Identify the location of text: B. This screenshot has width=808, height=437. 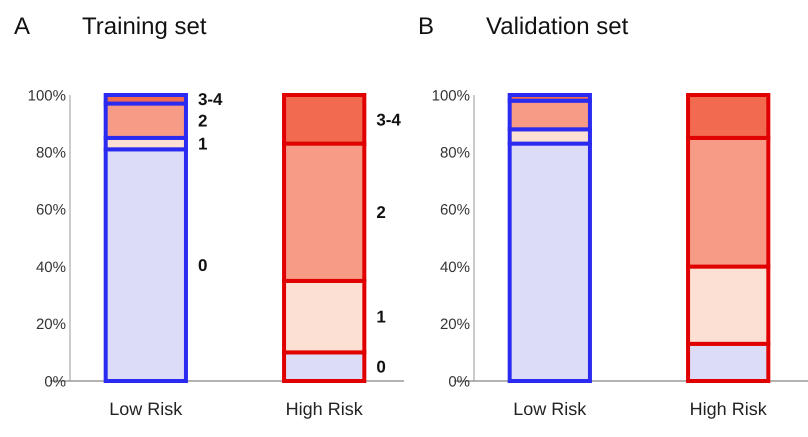
(426, 26).